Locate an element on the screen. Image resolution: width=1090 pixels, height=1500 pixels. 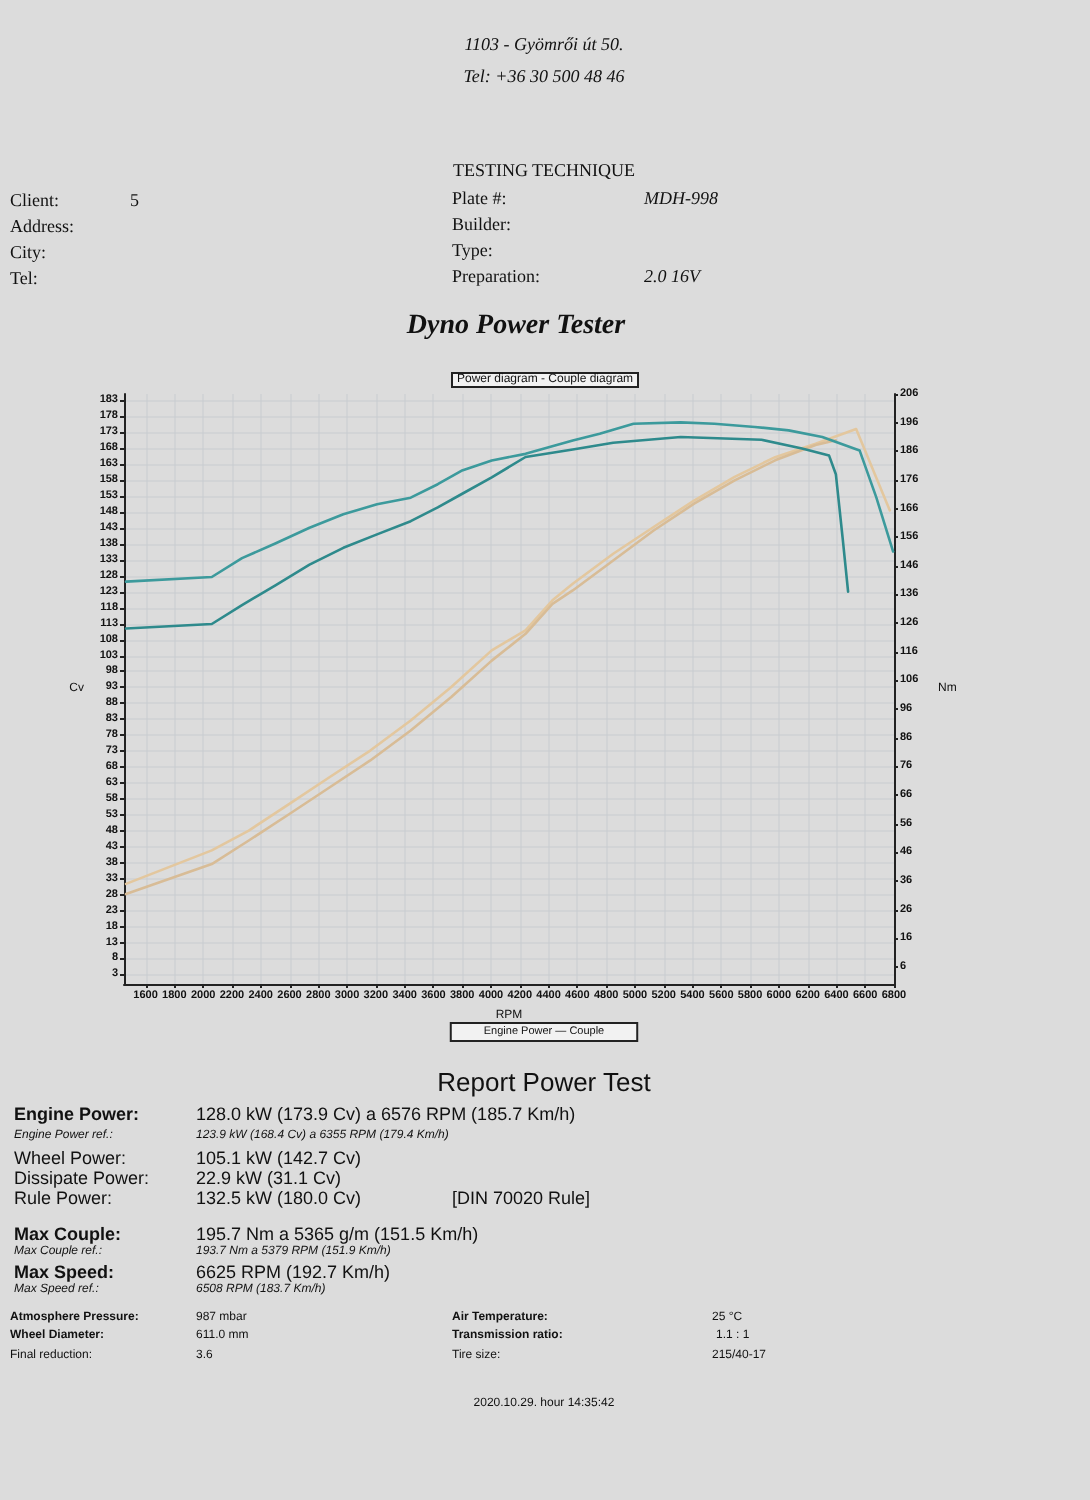
text: Engine Power: is located at coordinates (77, 1114).